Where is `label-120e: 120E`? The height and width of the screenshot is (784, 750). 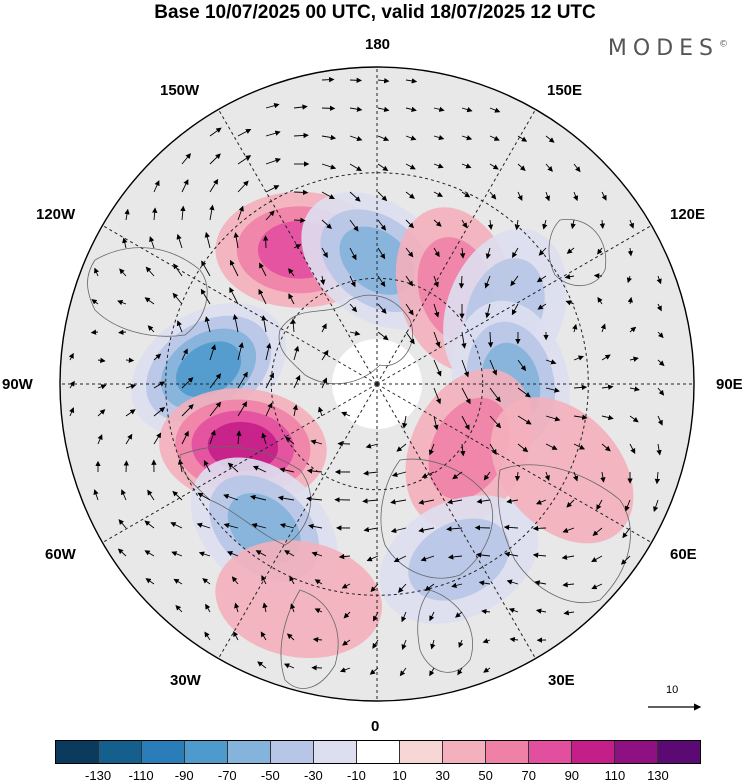 label-120e: 120E is located at coordinates (687, 214).